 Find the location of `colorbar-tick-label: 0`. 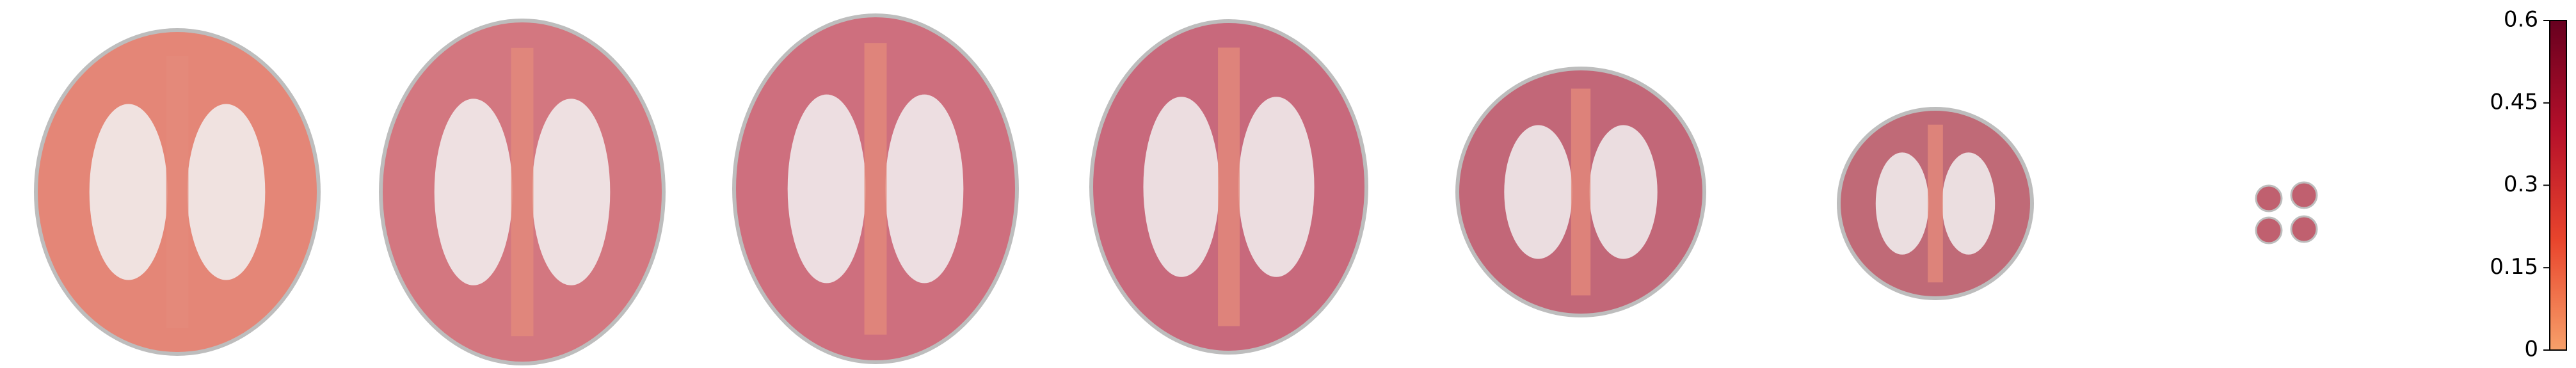

colorbar-tick-label: 0 is located at coordinates (2531, 349).